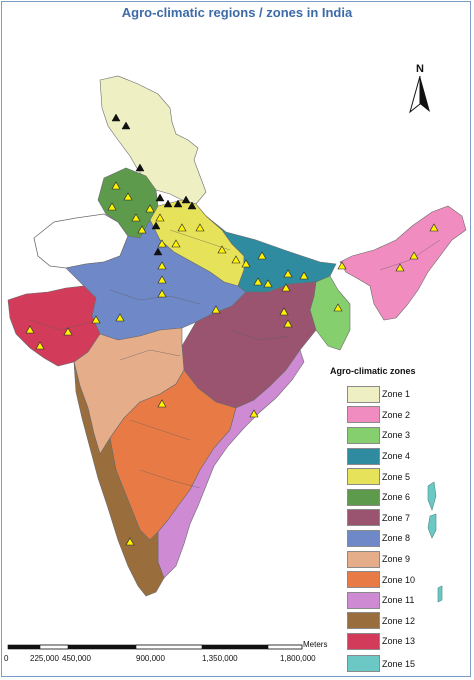 The image size is (474, 680). Describe the element at coordinates (399, 663) in the screenshot. I see `legend-label-zone-15: Zone 15` at that location.